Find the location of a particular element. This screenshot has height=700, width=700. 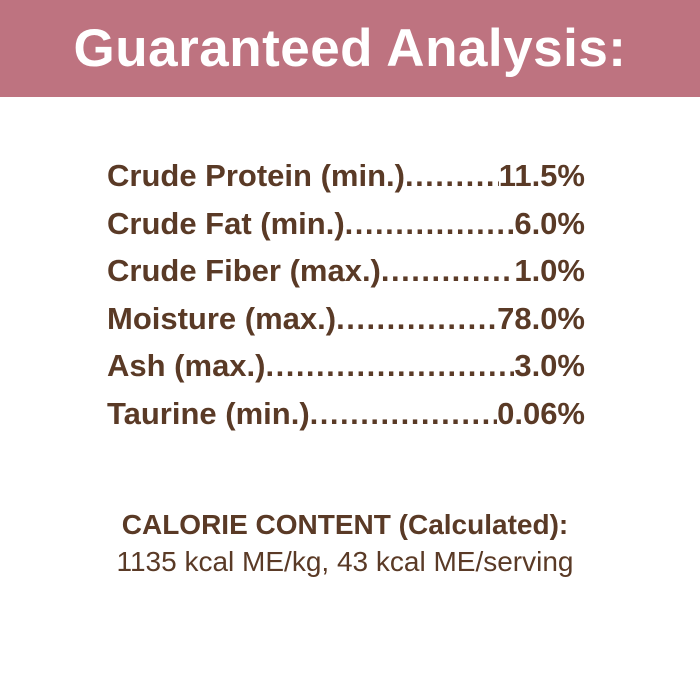

row-label: Ash (max.) is located at coordinates (186, 365).